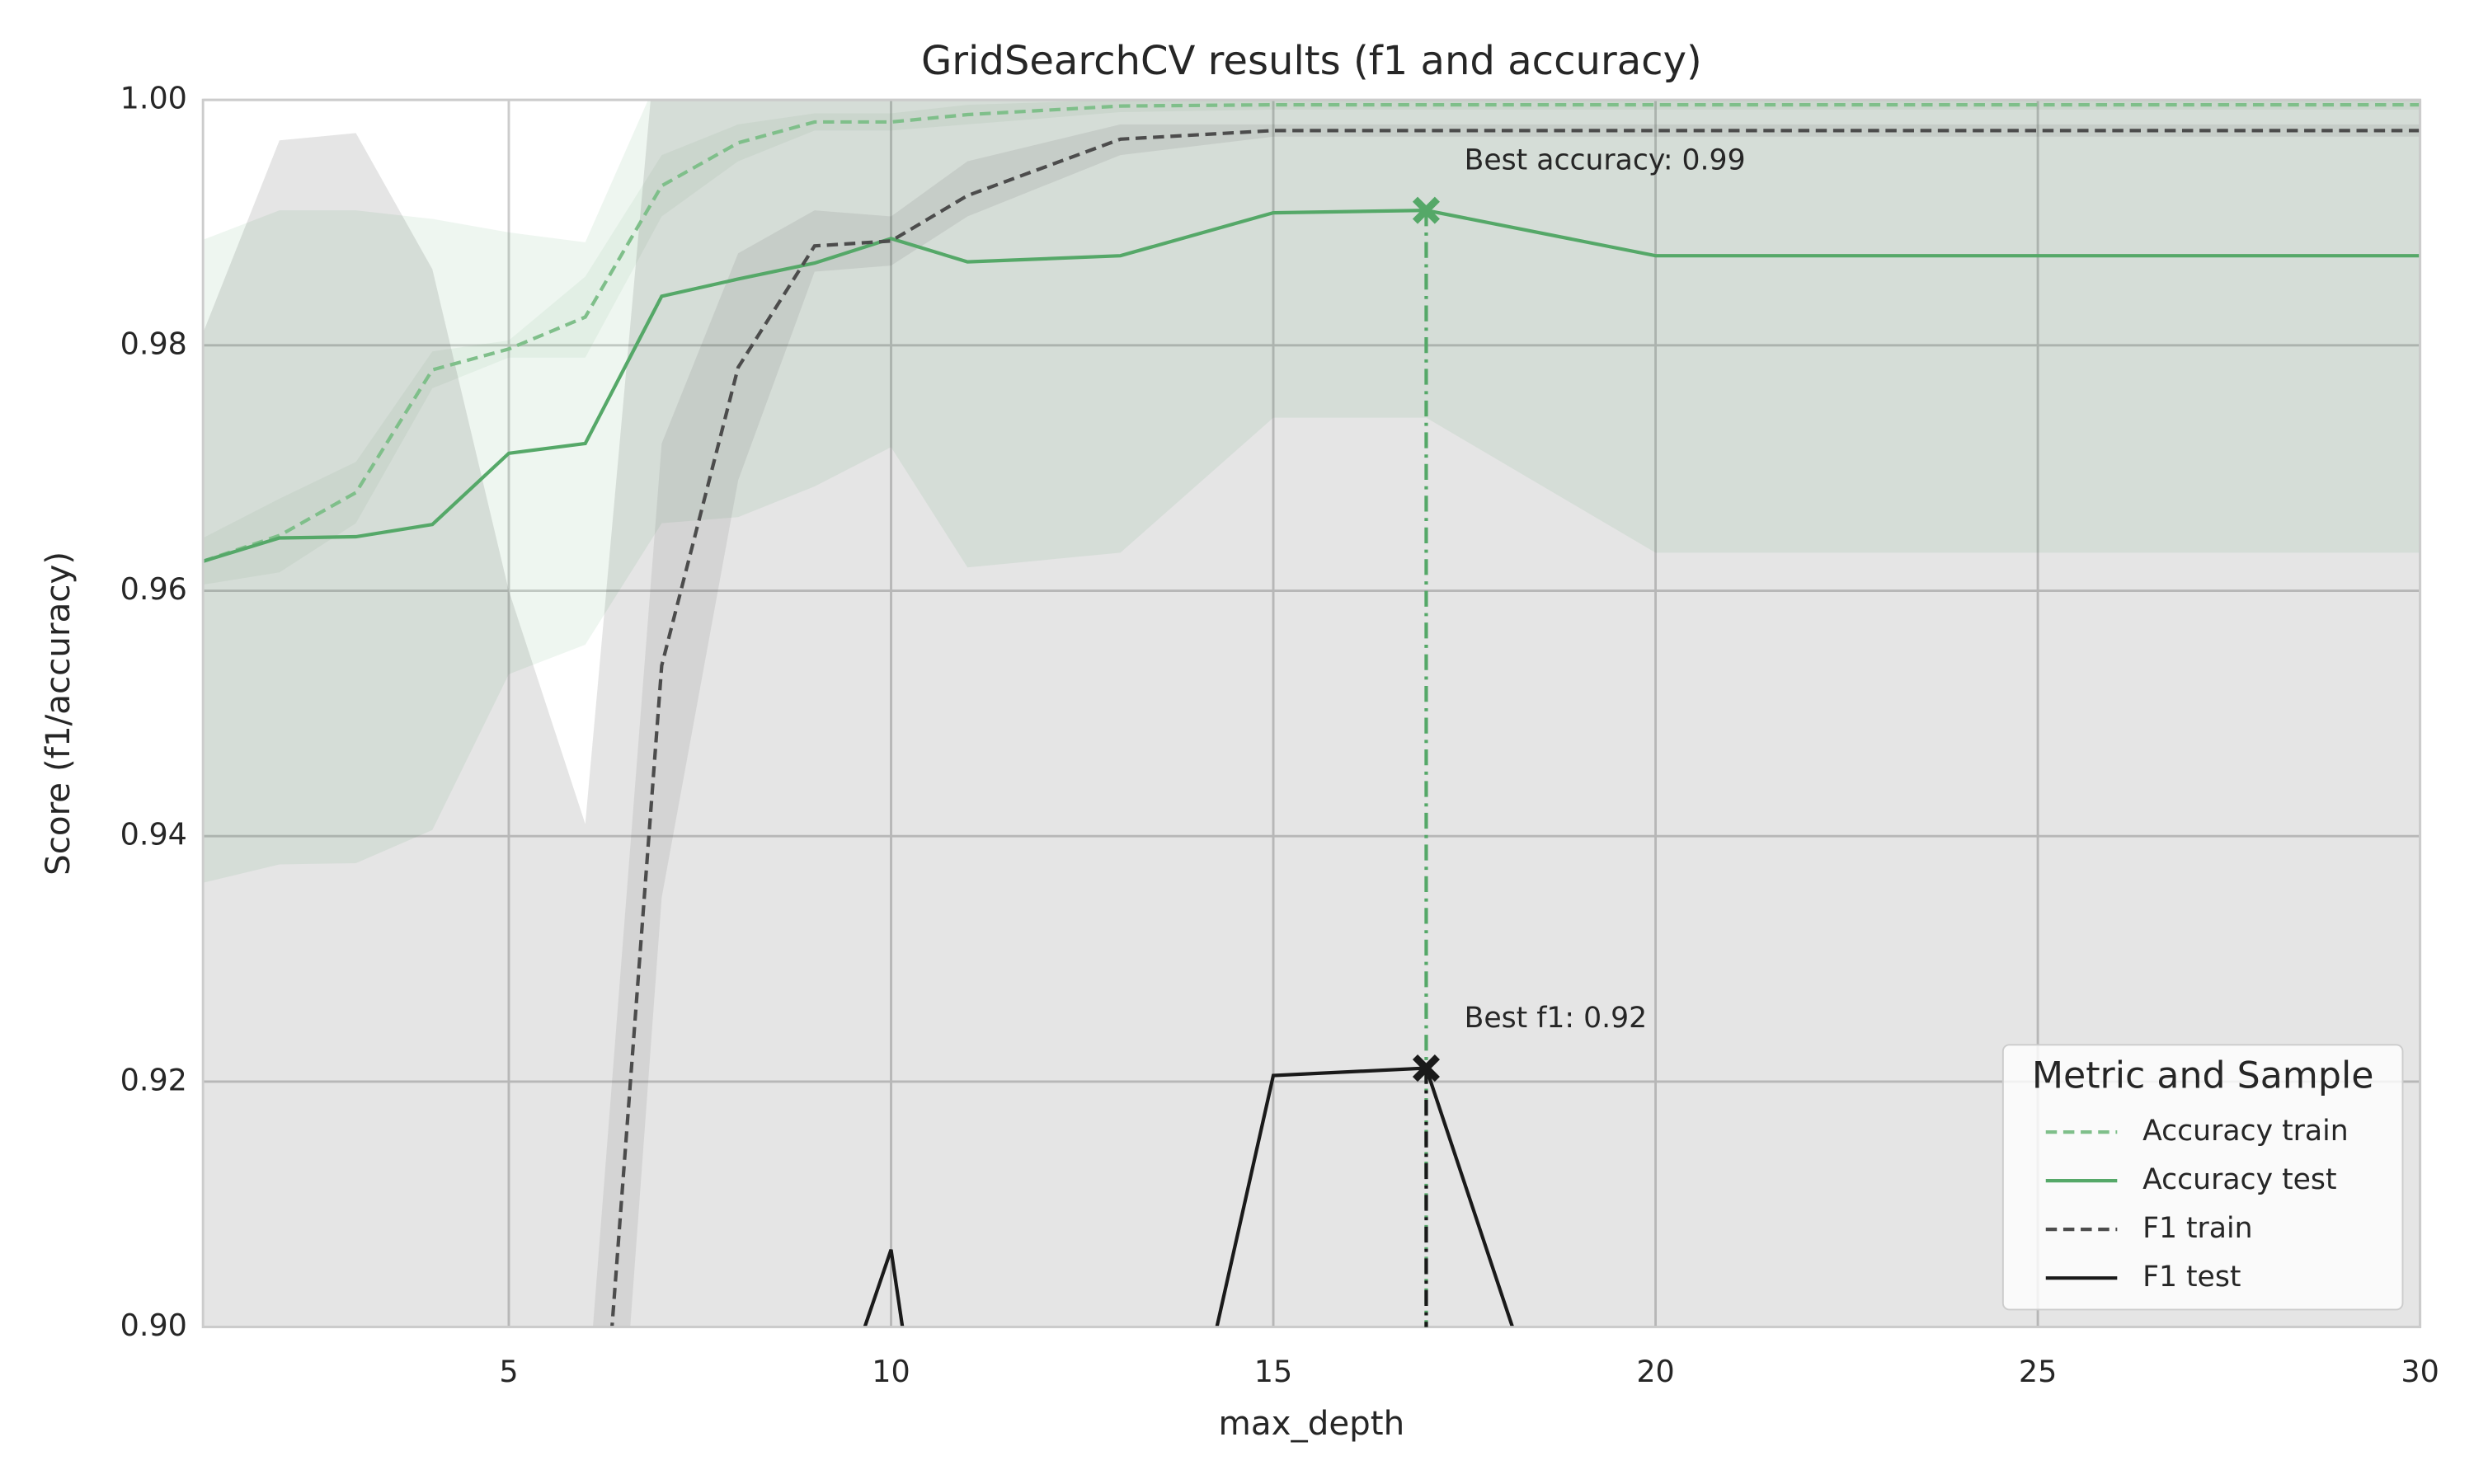 The height and width of the screenshot is (1484, 2474). I want to click on legend-label: Accuracy train, so click(2245, 1131).